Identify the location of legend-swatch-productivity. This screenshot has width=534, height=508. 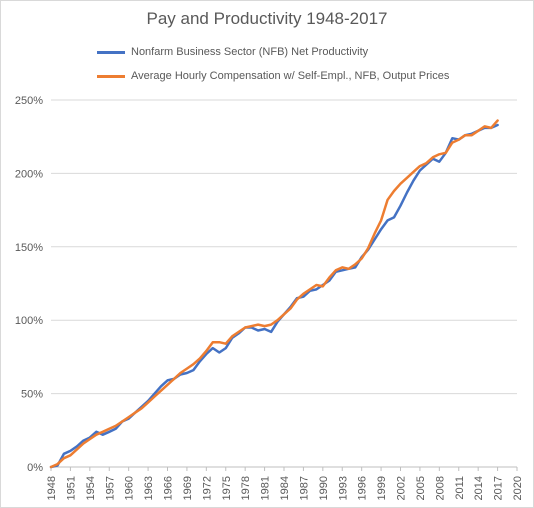
(111, 52).